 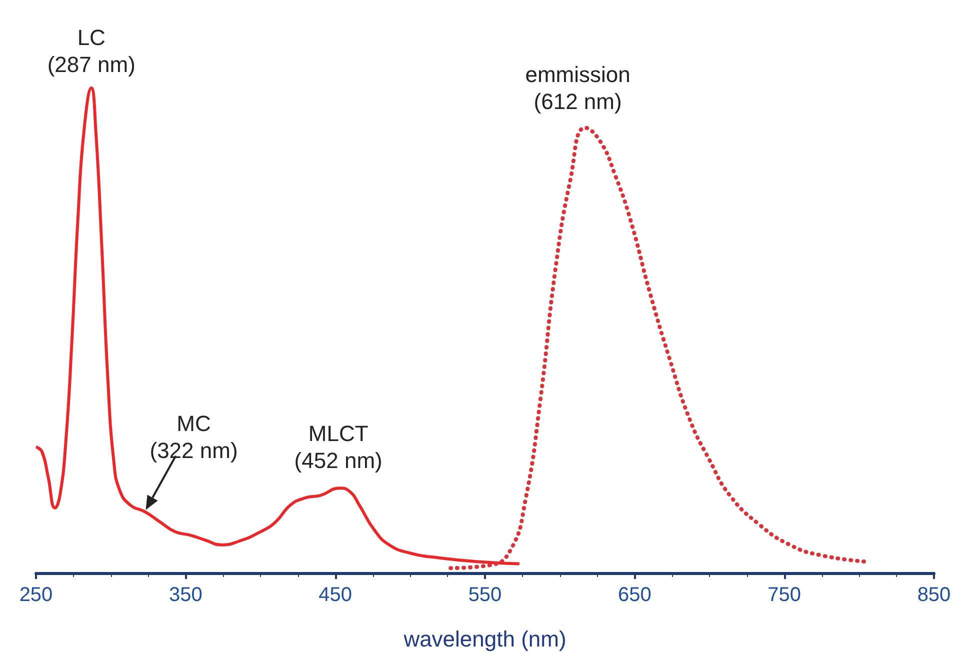 I want to click on x-axis-title: wavelength (nm), so click(x=484, y=639).